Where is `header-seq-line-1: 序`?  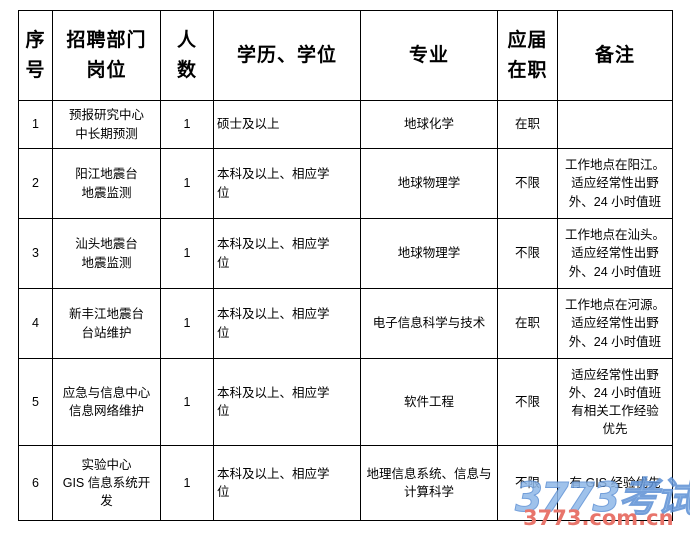 header-seq-line-1: 序 is located at coordinates (35, 41).